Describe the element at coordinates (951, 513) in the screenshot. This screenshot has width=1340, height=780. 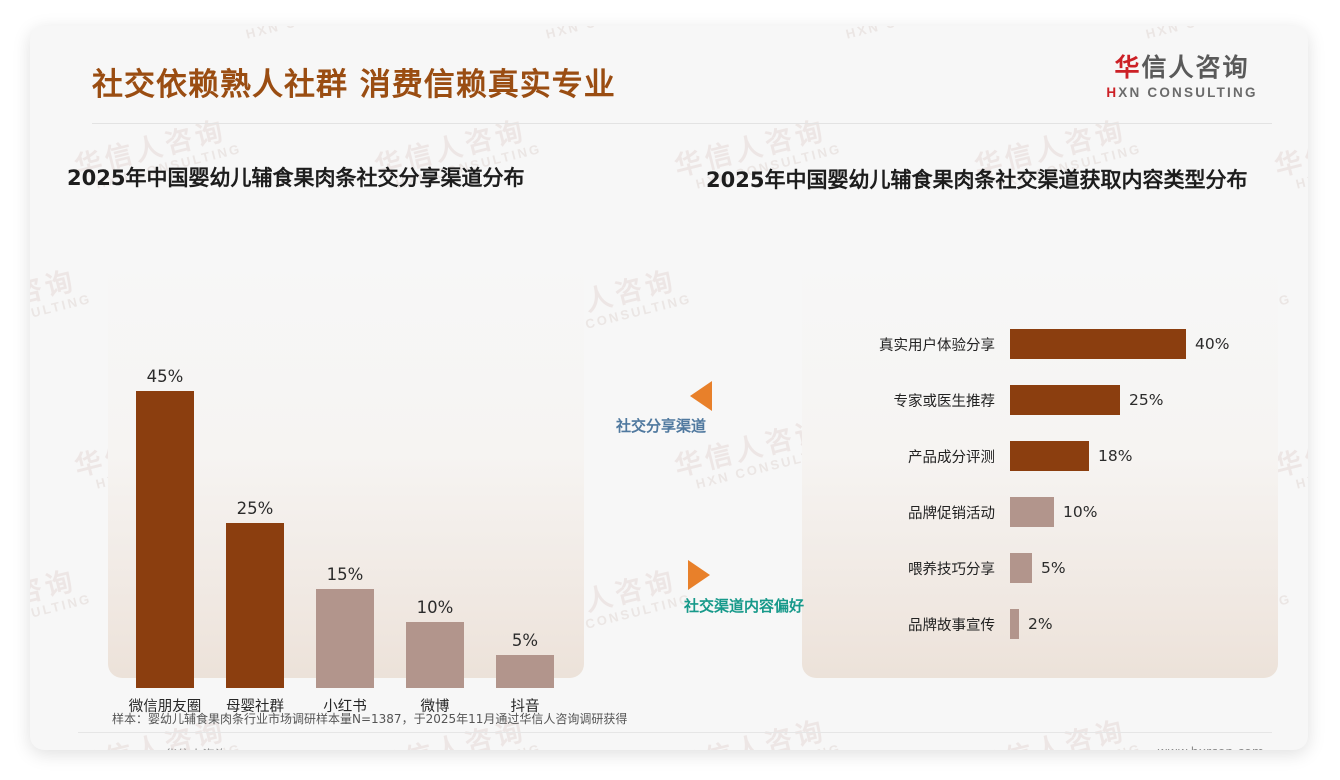
I see `bar-category-label: 品牌促销活动` at that location.